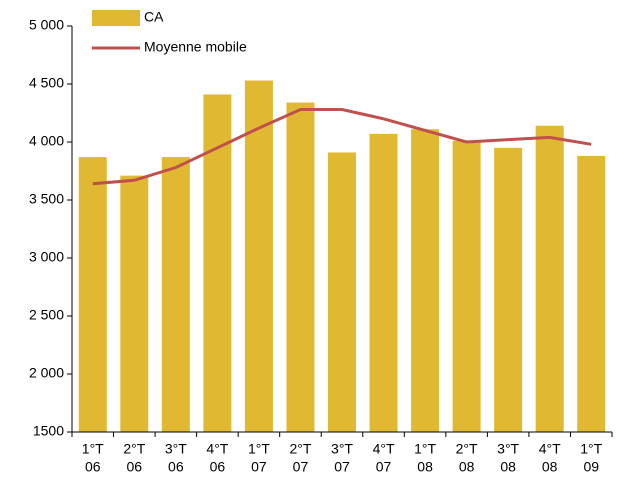 This screenshot has width=624, height=479. I want to click on legend-label: Moyenne mobile, so click(195, 47).